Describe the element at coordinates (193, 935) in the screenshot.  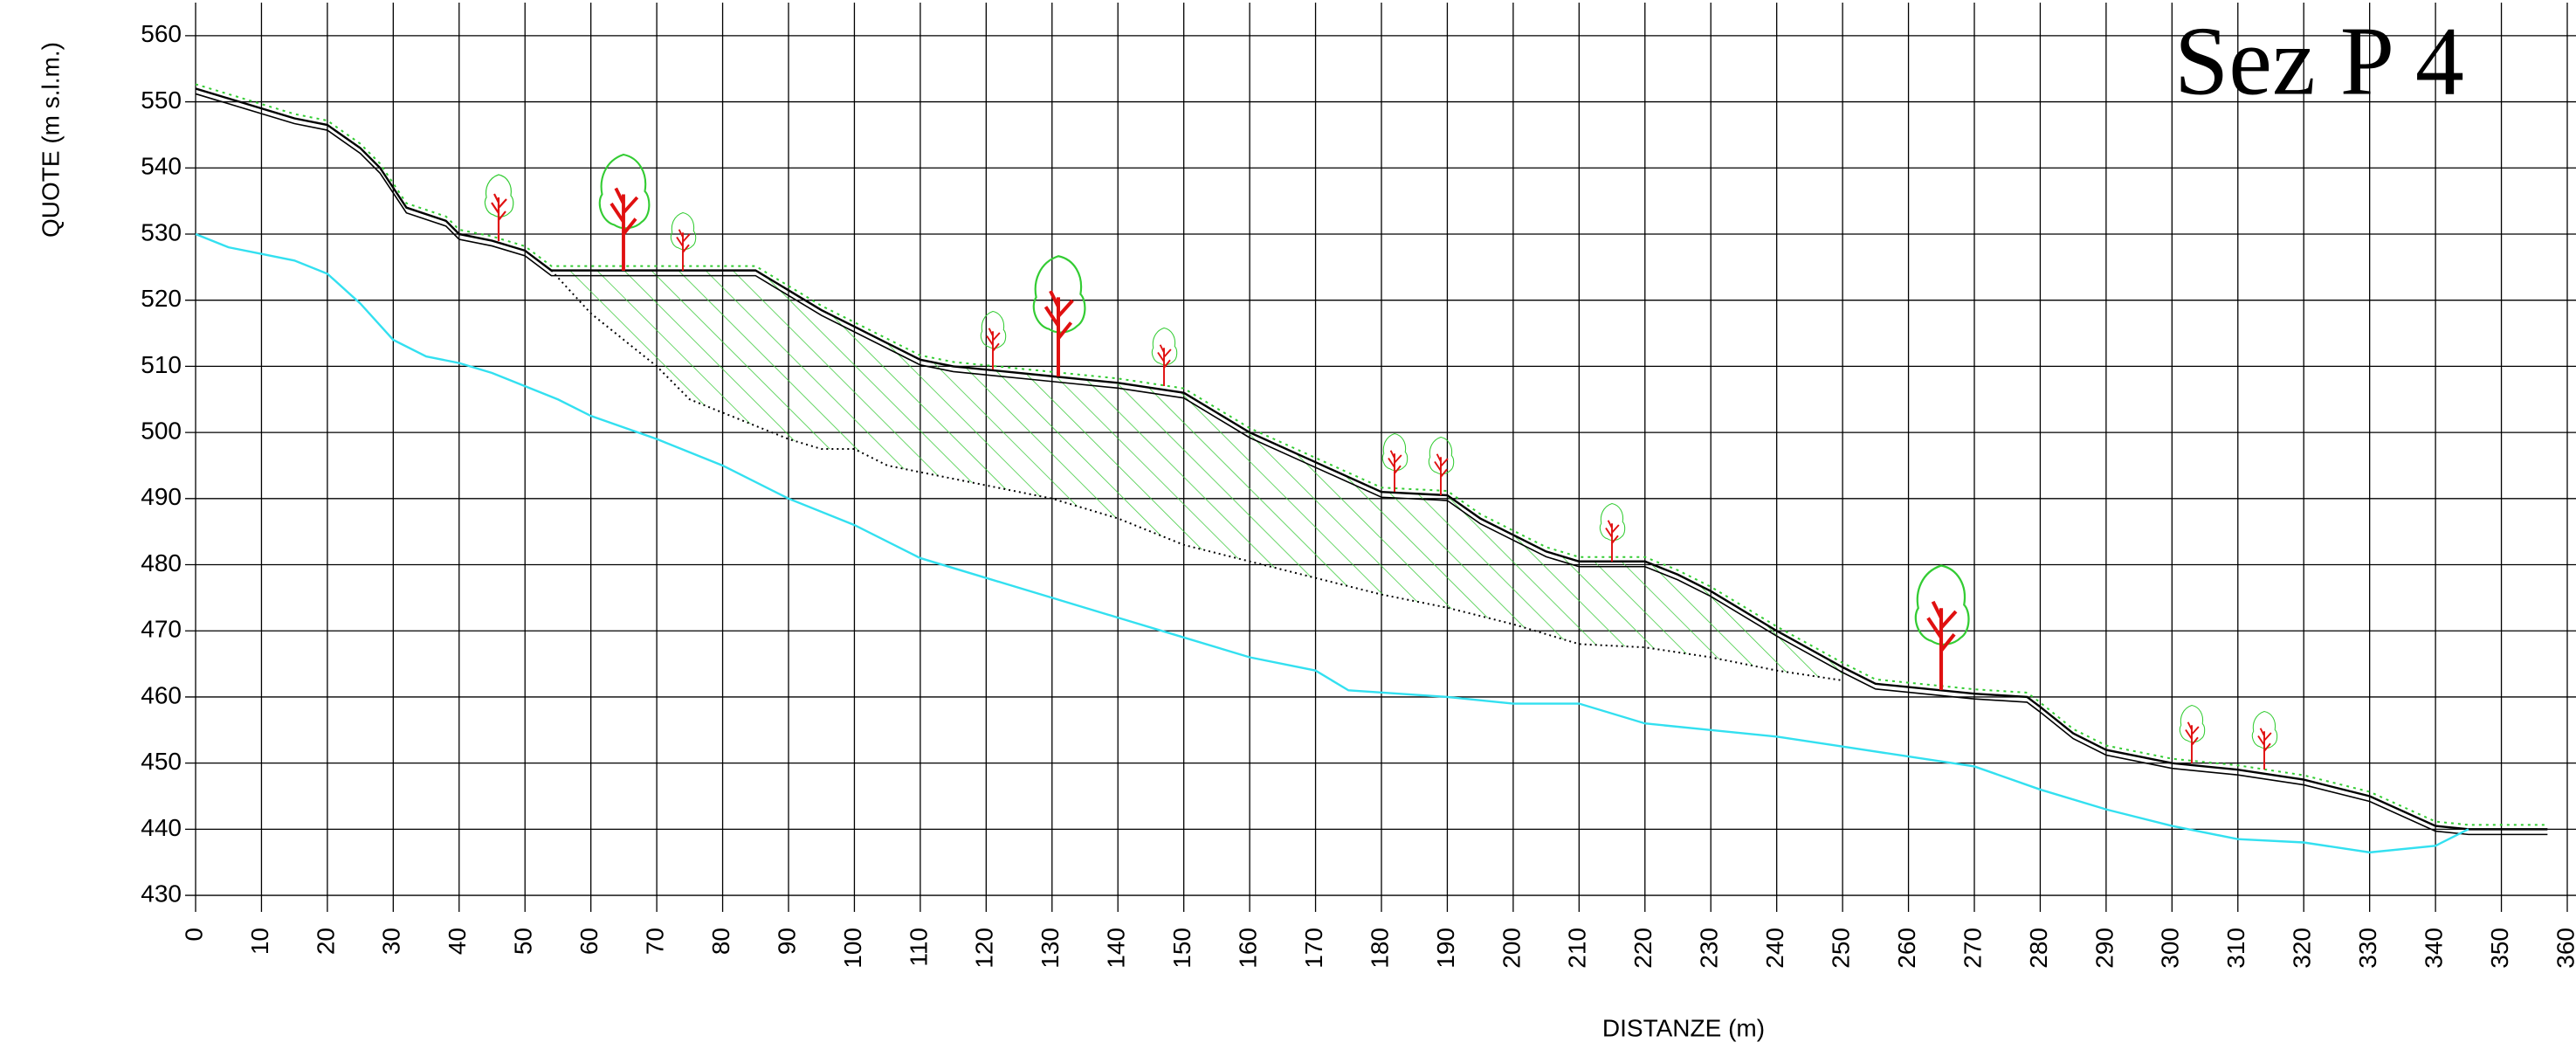
I see `x-tick-label: 0` at that location.